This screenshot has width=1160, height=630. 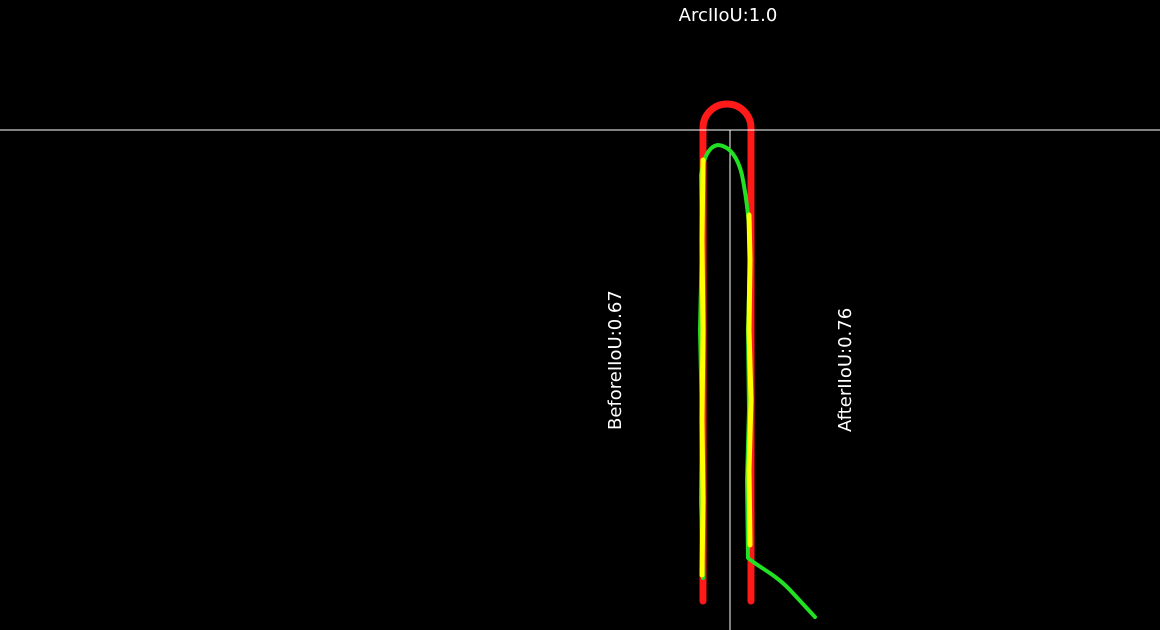 I want to click on before-prediction-lane, so click(x=702, y=367).